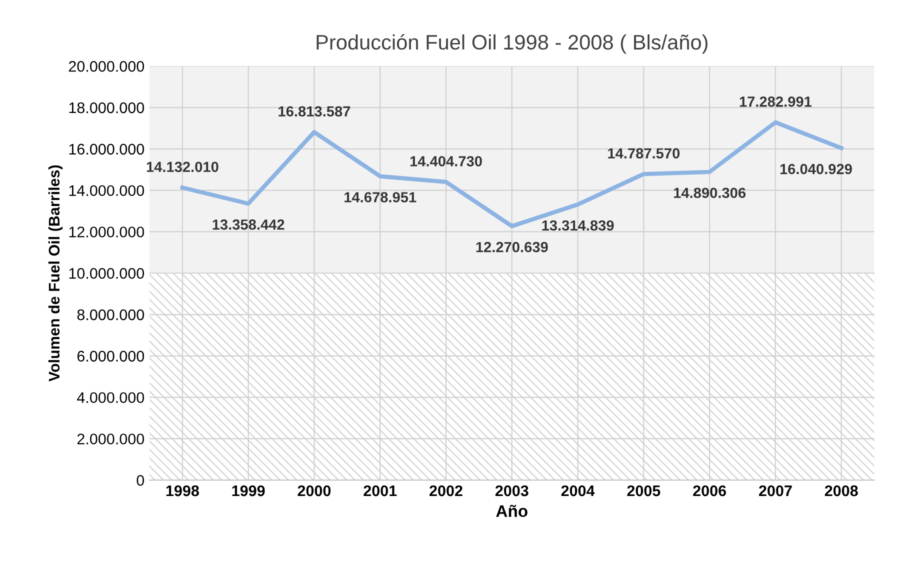 The height and width of the screenshot is (575, 906). What do you see at coordinates (182, 167) in the screenshot?
I see `text: 14.132.010` at bounding box center [182, 167].